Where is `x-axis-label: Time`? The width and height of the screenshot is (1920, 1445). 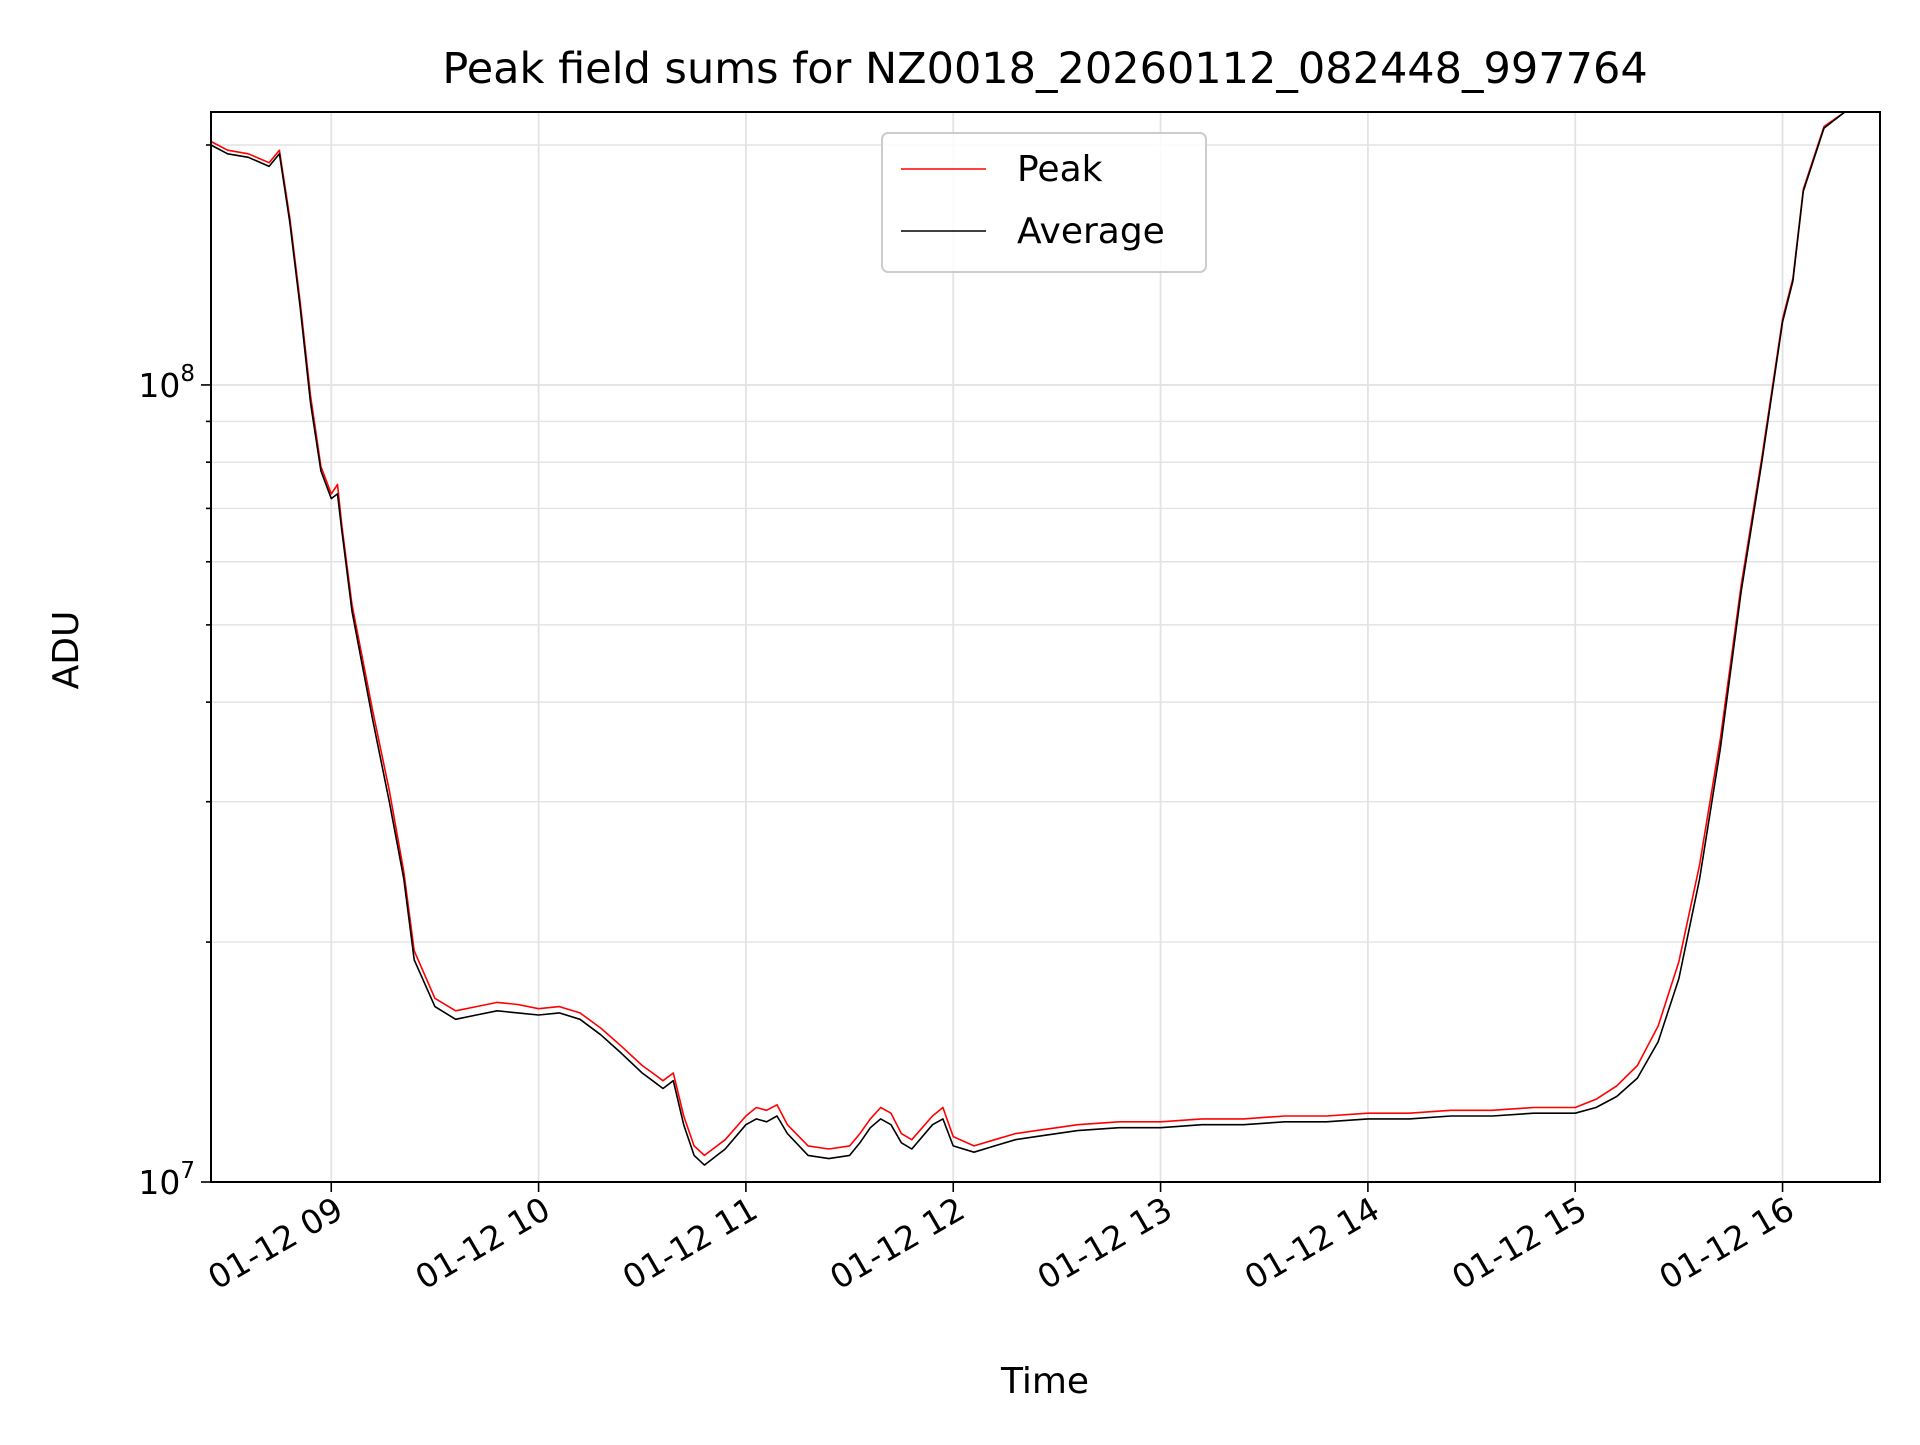
x-axis-label: Time is located at coordinates (1044, 1381).